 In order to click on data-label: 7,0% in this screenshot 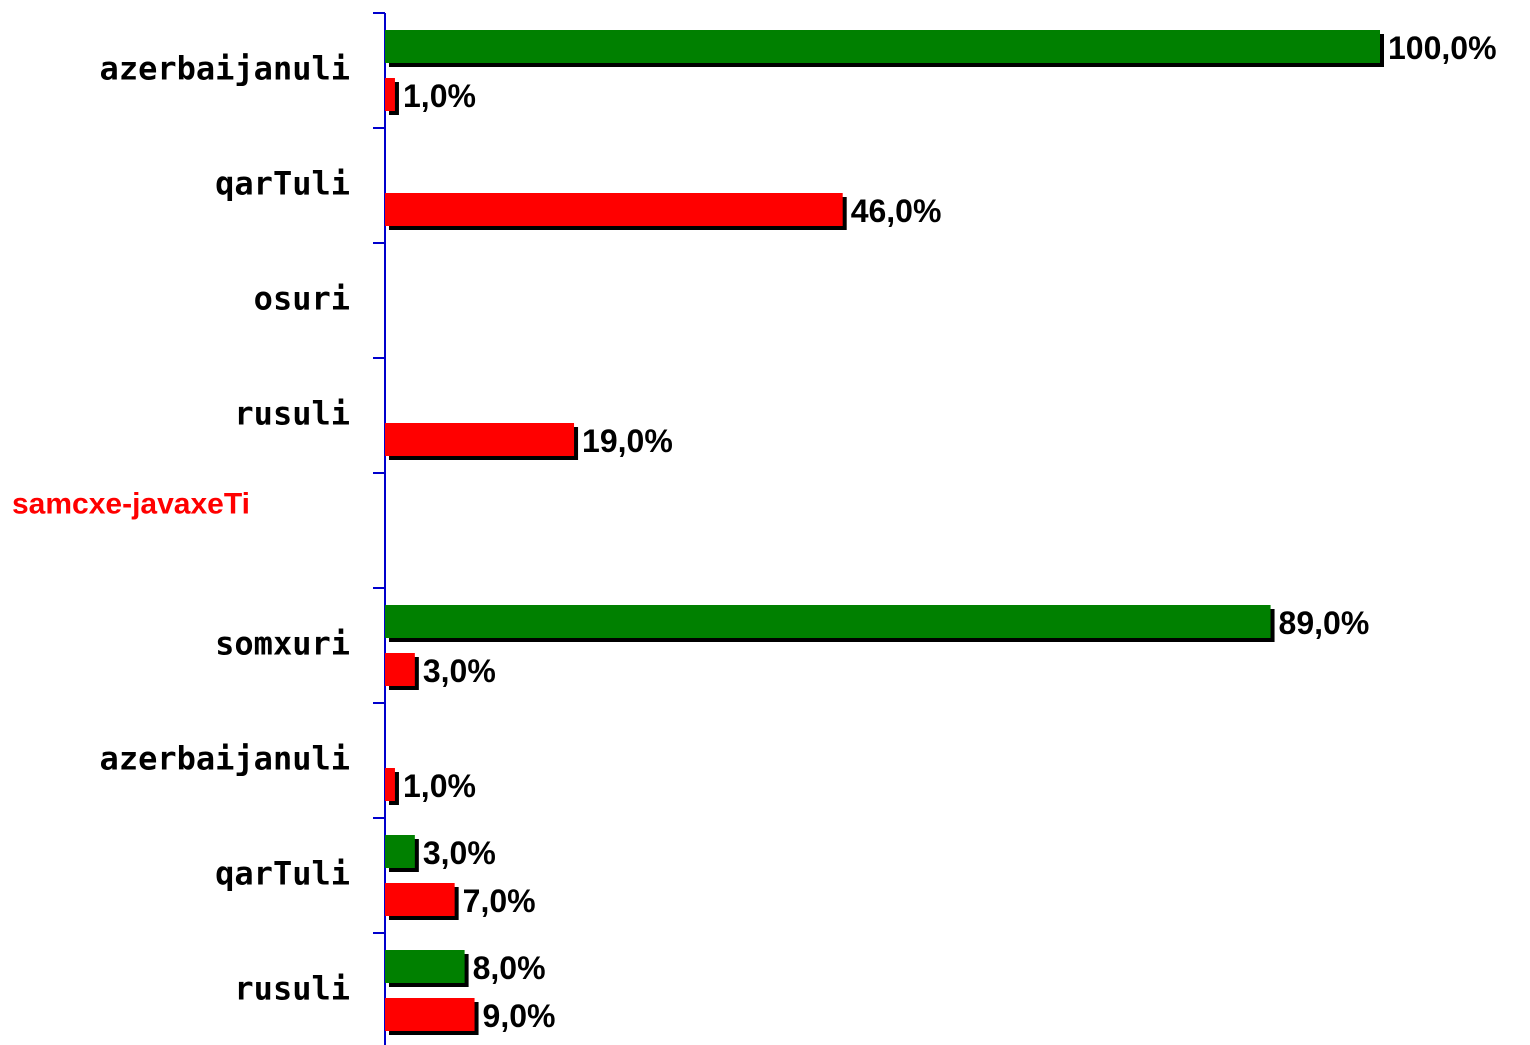, I will do `click(499, 901)`.